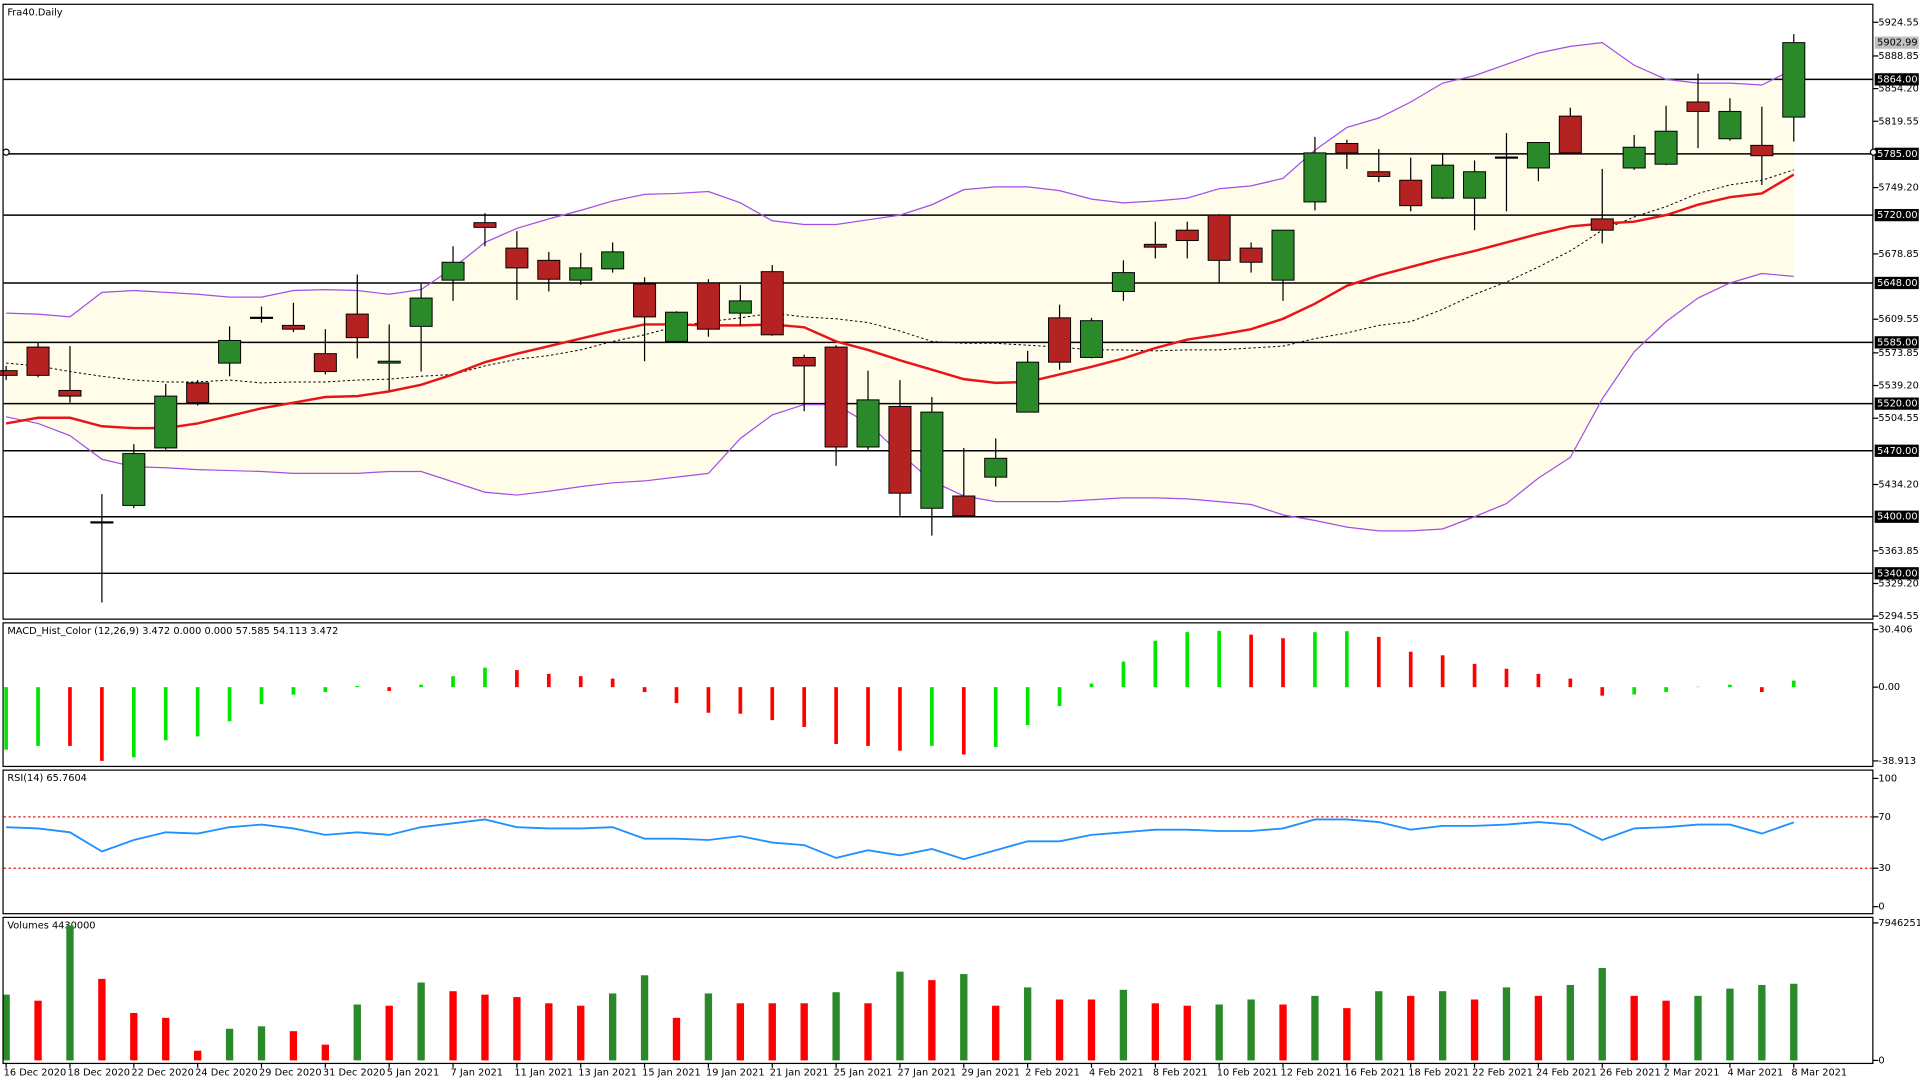 This screenshot has width=1920, height=1080. What do you see at coordinates (99, 1073) in the screenshot?
I see `x-tick-label: 18 Dec 2020` at bounding box center [99, 1073].